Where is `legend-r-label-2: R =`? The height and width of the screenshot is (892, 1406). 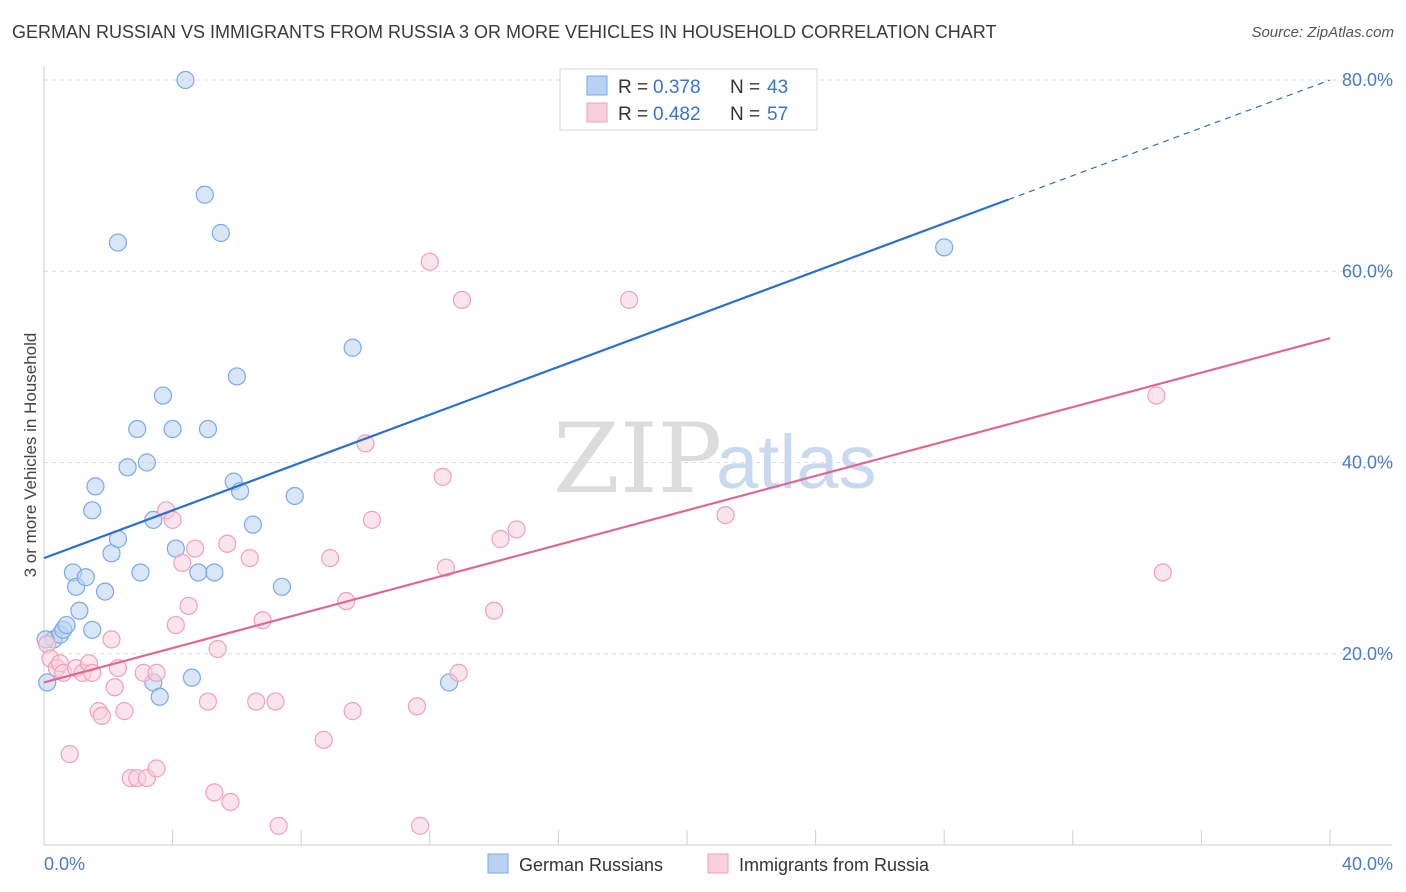
legend-r-label-2: R = is located at coordinates (633, 114).